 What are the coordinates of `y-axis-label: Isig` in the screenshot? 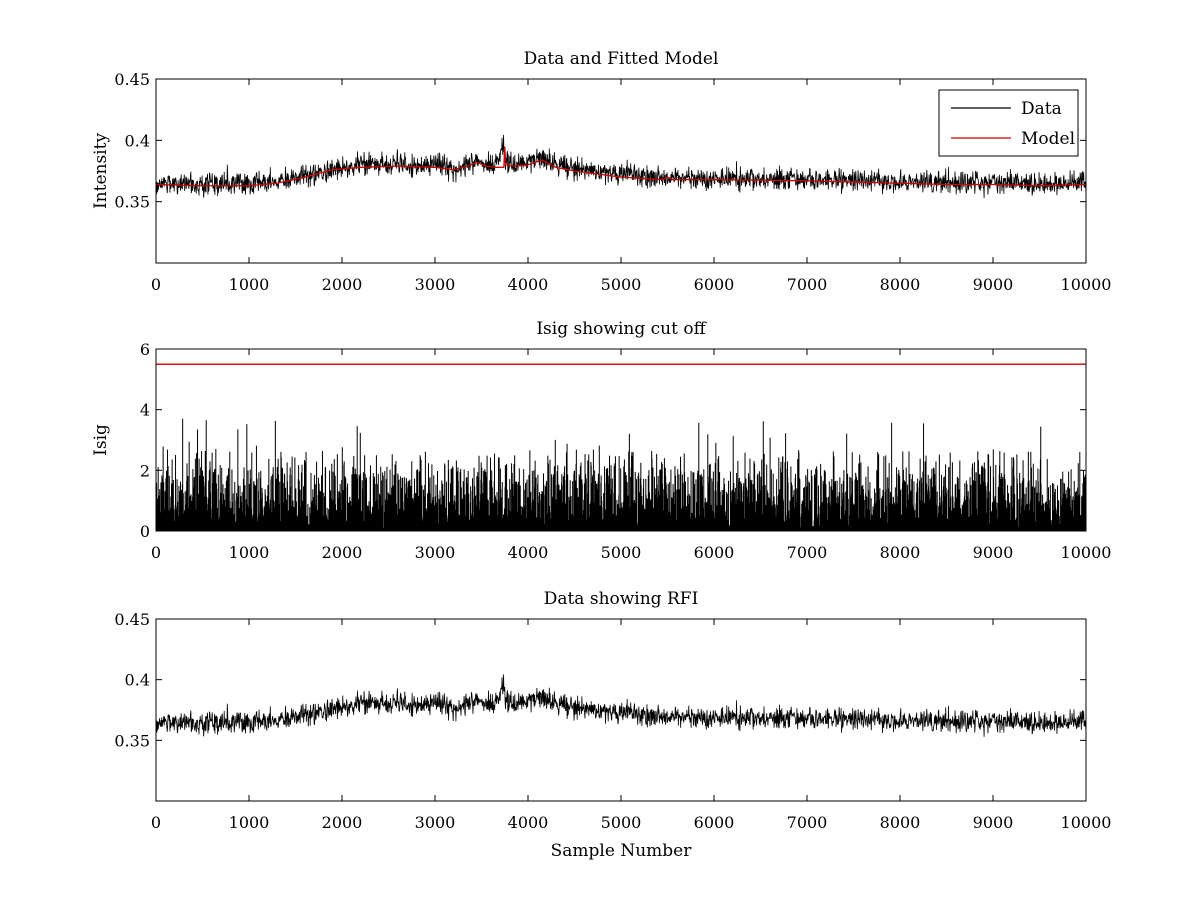 It's located at (101, 440).